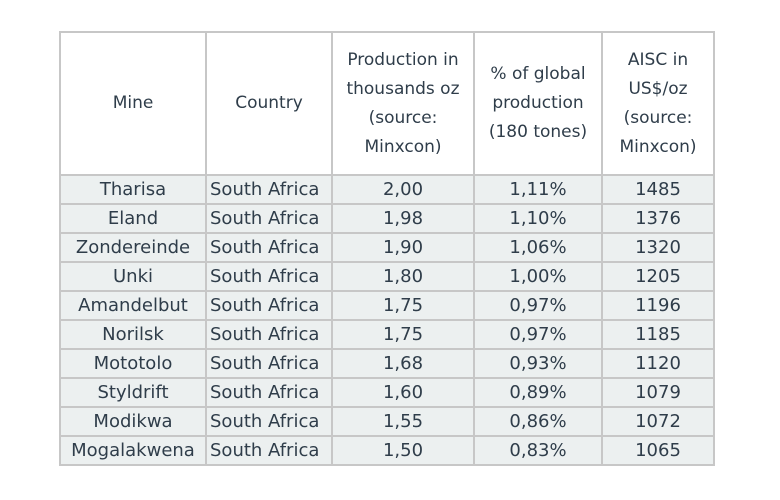 The width and height of the screenshot is (780, 500). Describe the element at coordinates (658, 334) in the screenshot. I see `aisc-cell: 1185` at that location.